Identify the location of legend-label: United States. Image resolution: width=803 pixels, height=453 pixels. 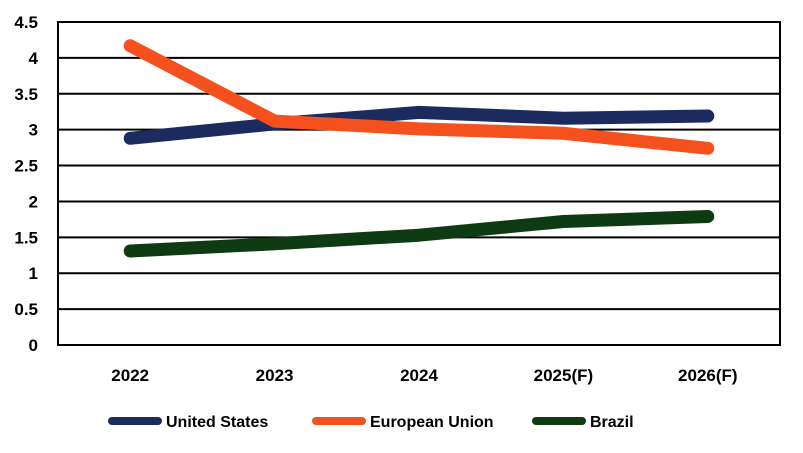
(217, 422).